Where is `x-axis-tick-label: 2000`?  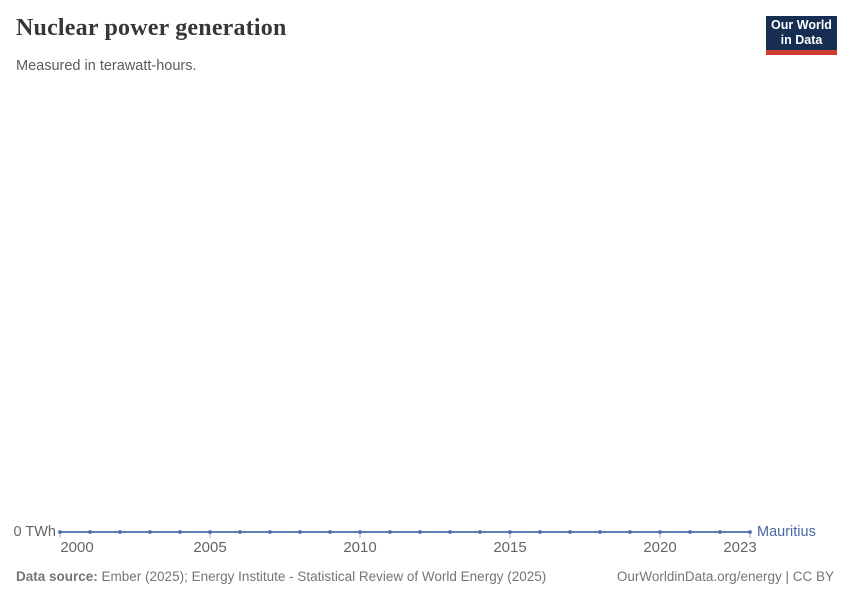 x-axis-tick-label: 2000 is located at coordinates (77, 547).